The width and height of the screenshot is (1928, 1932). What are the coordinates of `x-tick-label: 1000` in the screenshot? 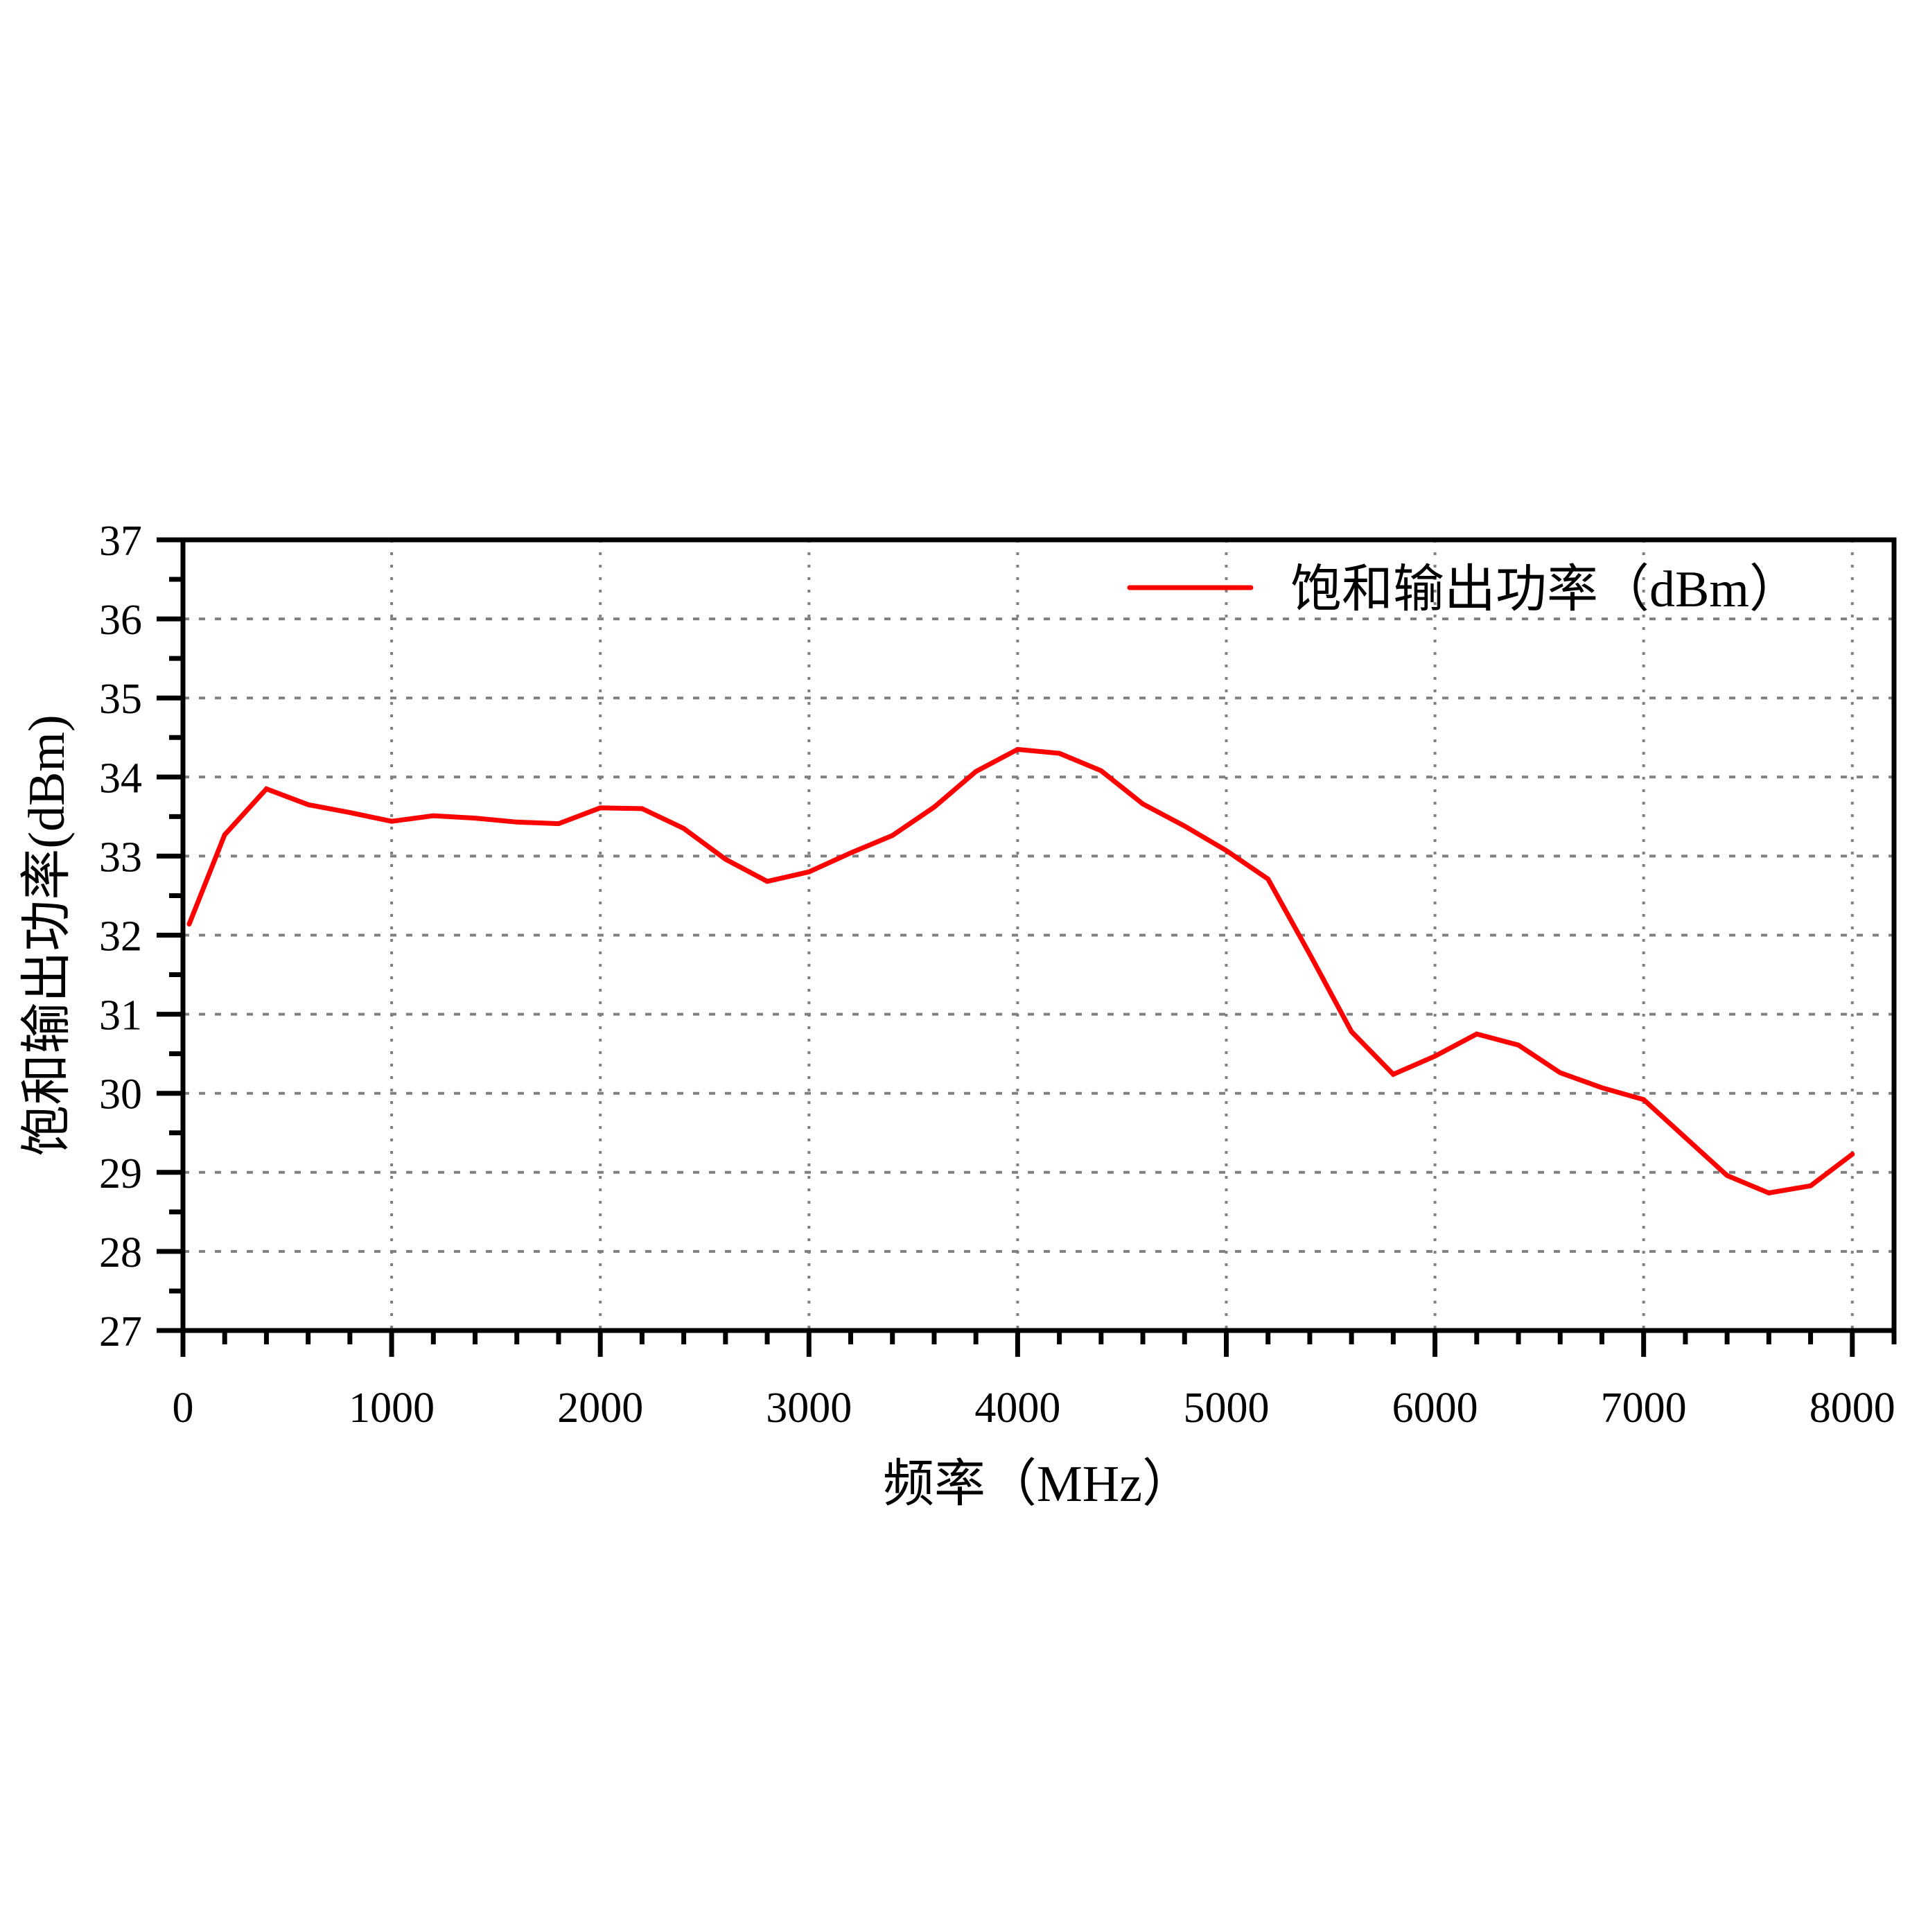 It's located at (392, 1408).